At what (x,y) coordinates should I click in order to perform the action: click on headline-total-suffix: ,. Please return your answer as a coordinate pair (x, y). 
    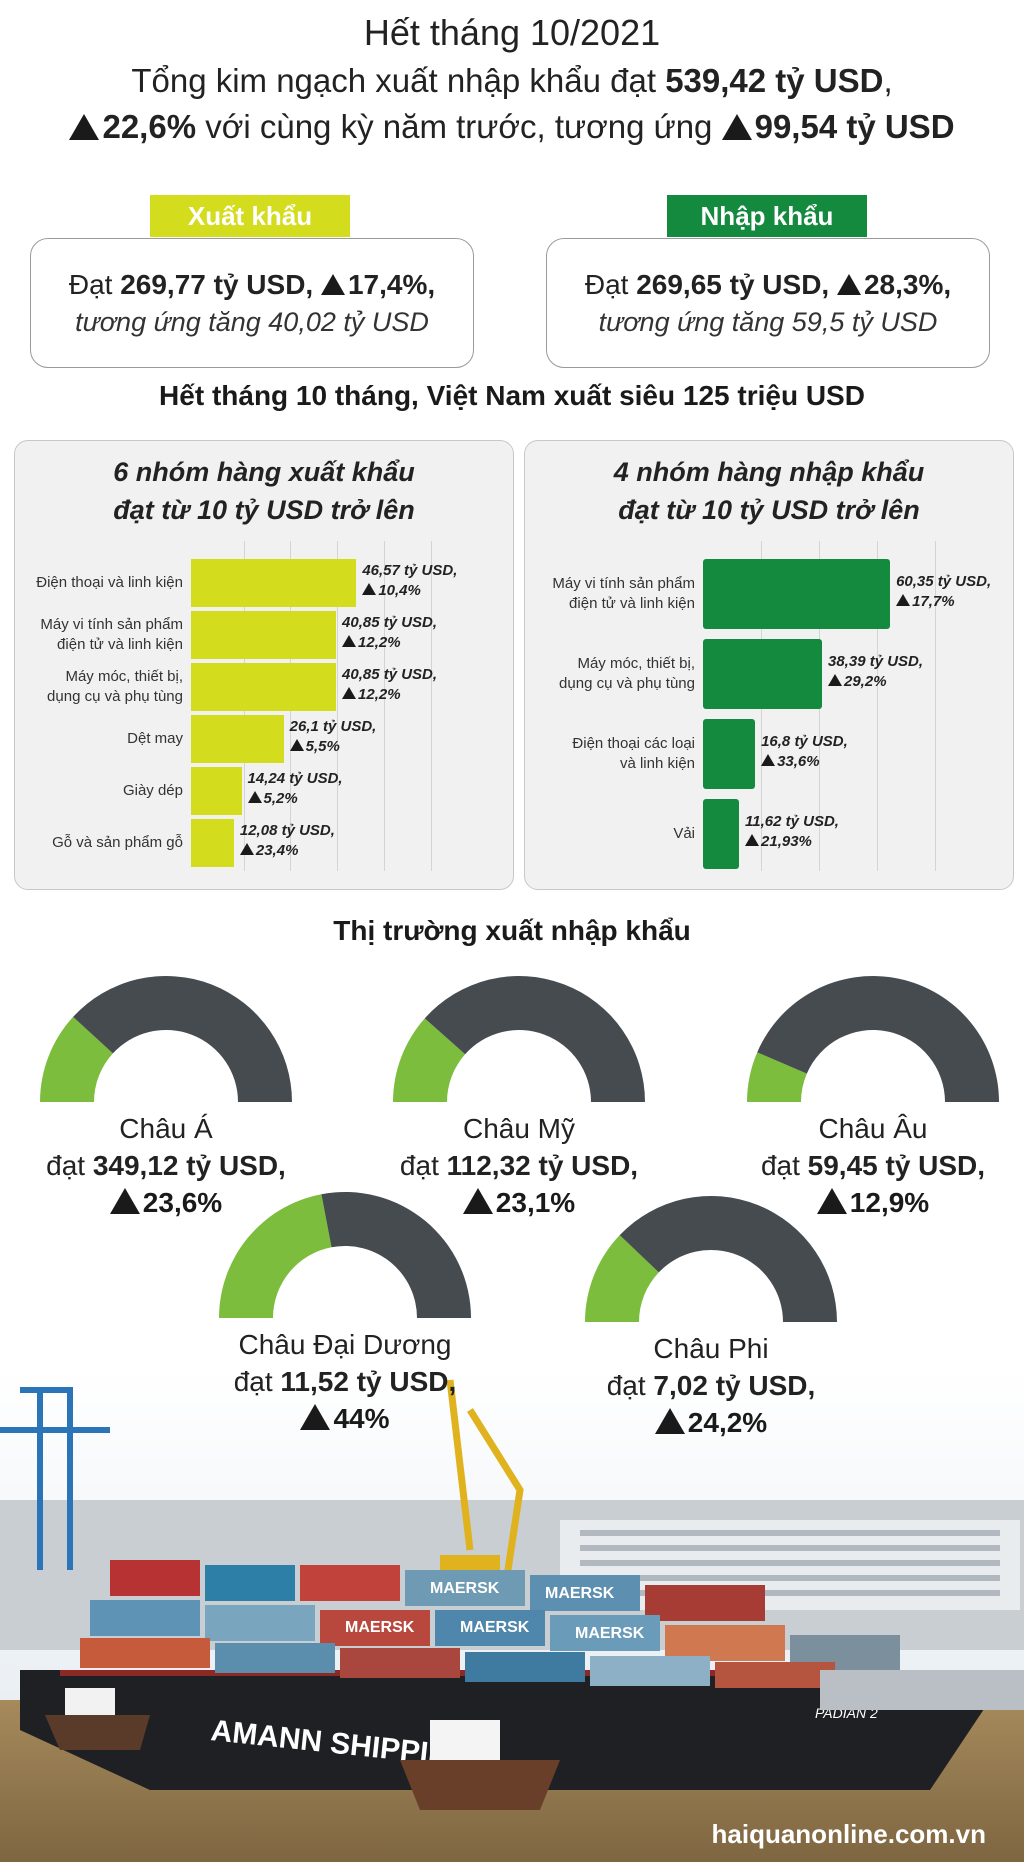
    Looking at the image, I should click on (888, 80).